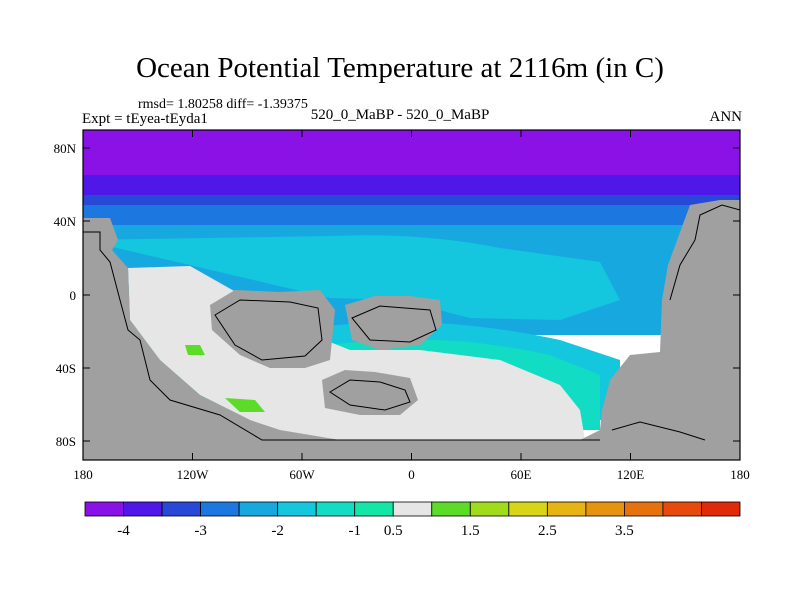  I want to click on lon-tick-label: 120W, so click(193, 474).